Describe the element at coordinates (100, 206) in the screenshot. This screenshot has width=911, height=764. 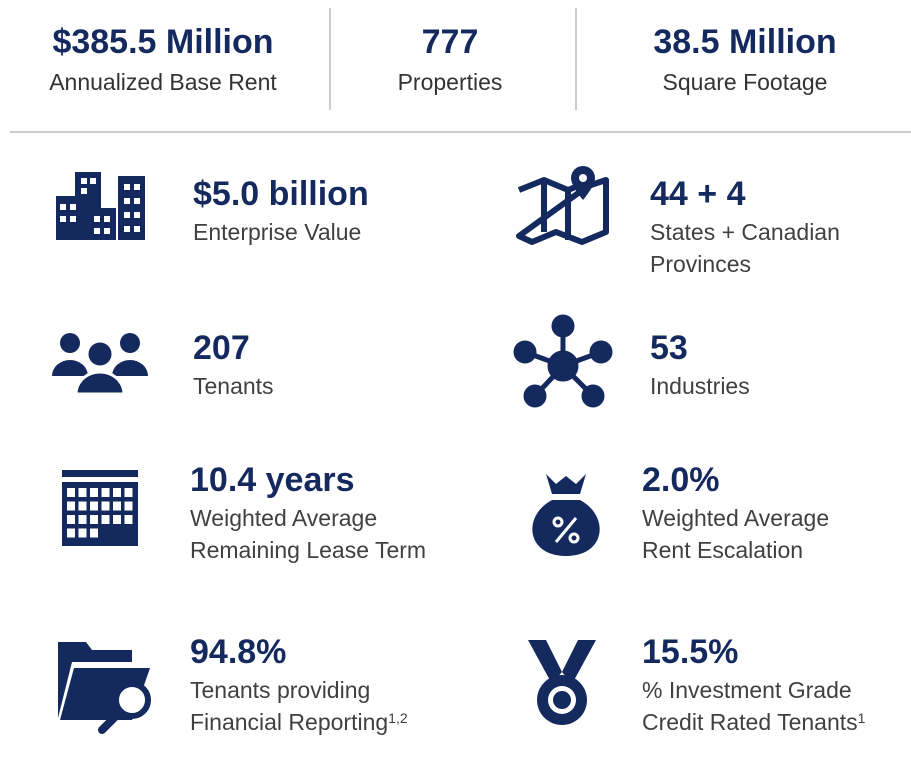
I see `buildings-icon` at that location.